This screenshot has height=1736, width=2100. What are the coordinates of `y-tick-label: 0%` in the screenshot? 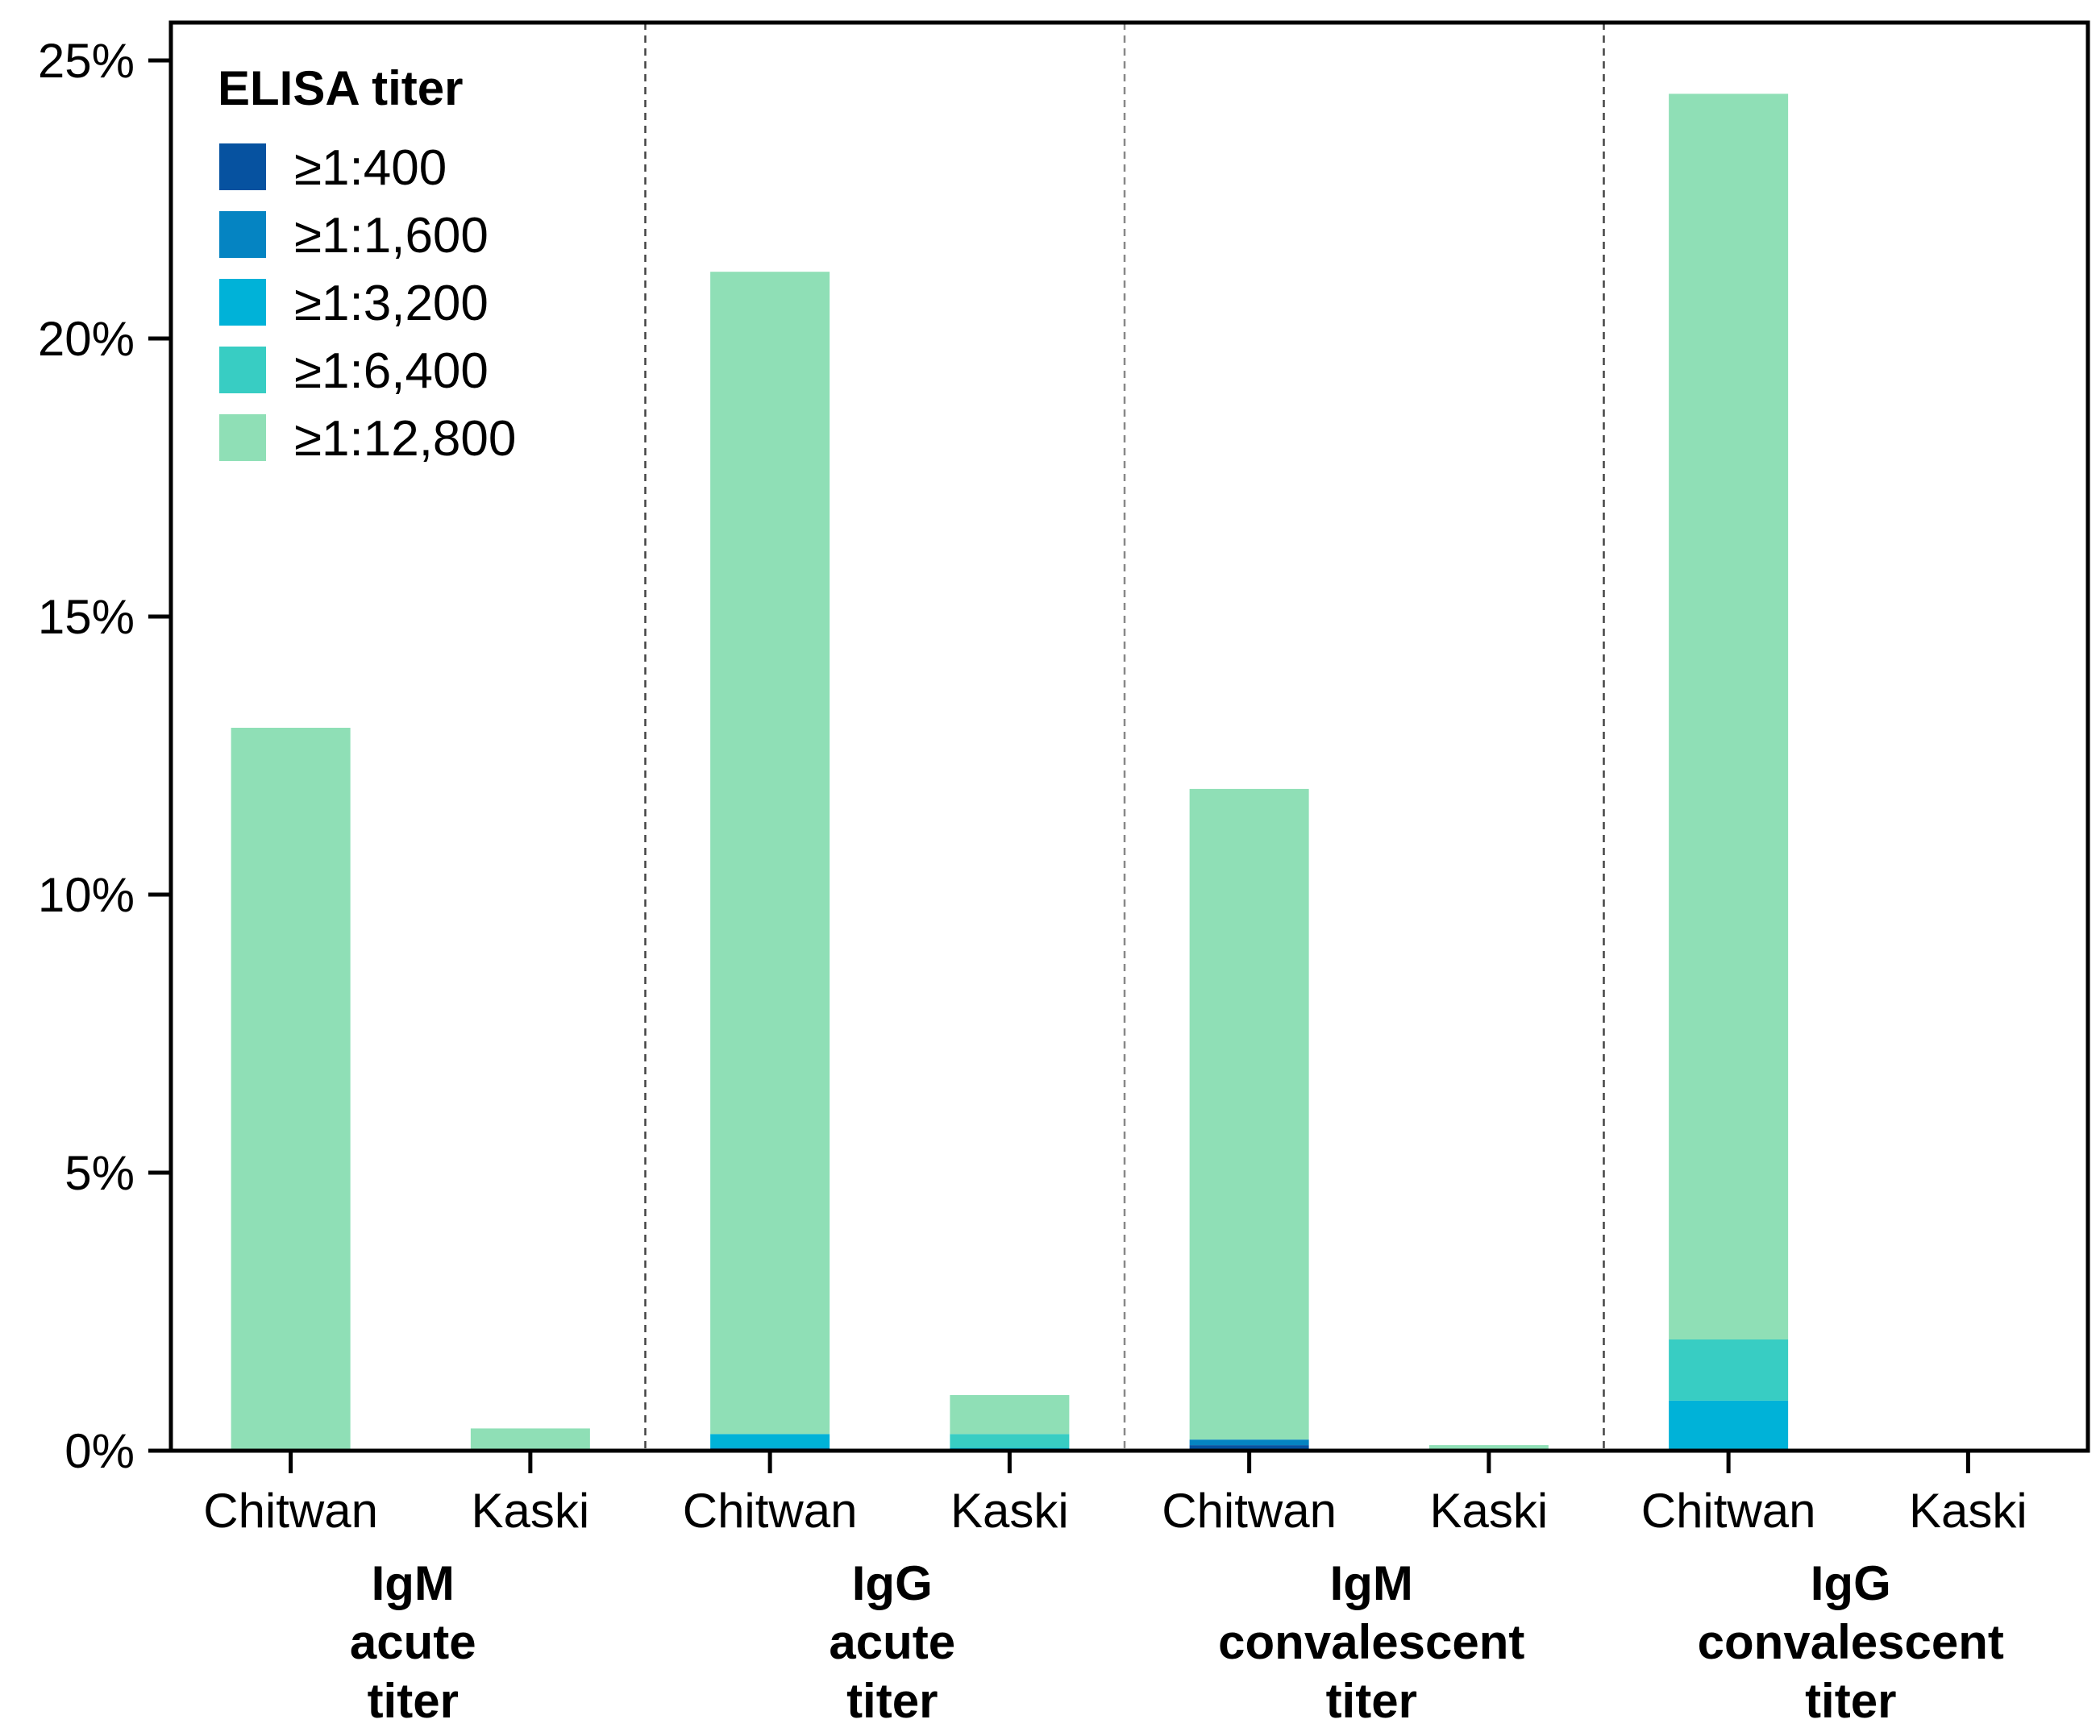 It's located at (99, 1451).